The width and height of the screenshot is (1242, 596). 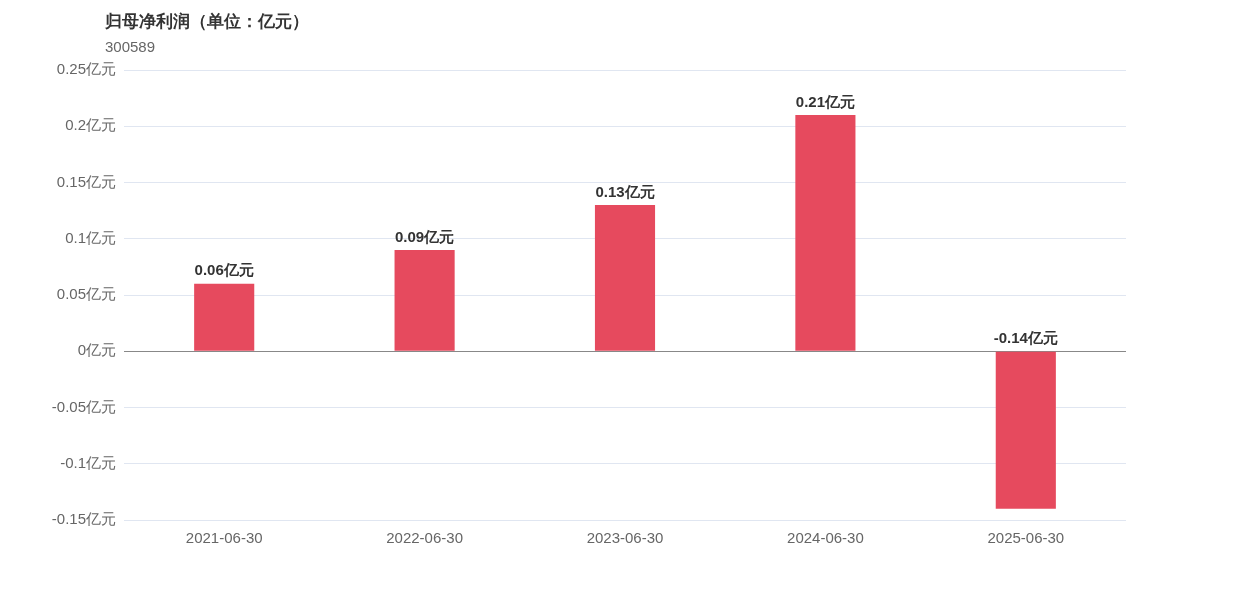 What do you see at coordinates (1026, 538) in the screenshot?
I see `x-tick-label: 2025-06-30` at bounding box center [1026, 538].